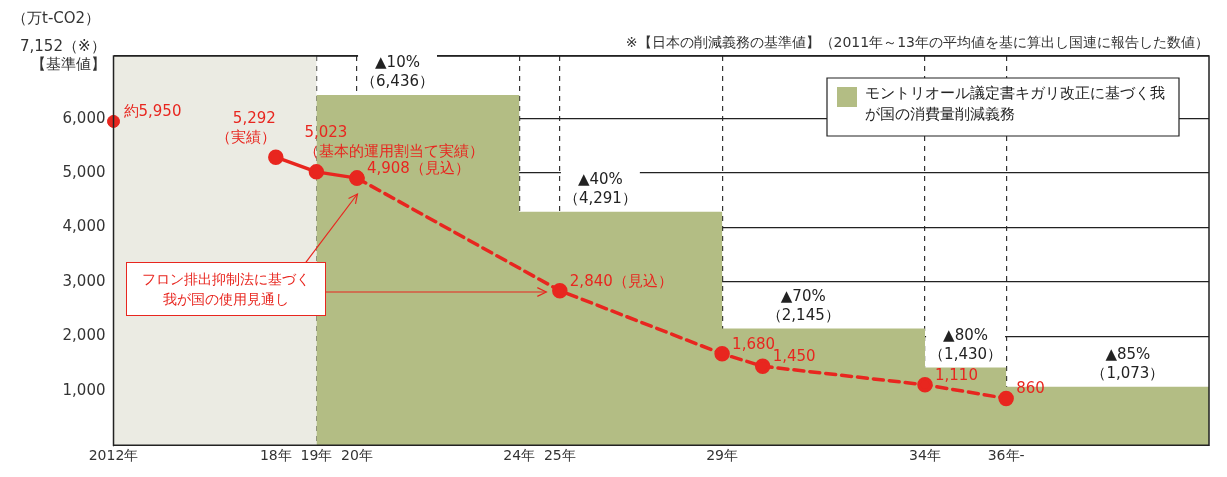 This screenshot has height=477, width=1227. I want to click on y-tick-label: 1,000, so click(84, 389).